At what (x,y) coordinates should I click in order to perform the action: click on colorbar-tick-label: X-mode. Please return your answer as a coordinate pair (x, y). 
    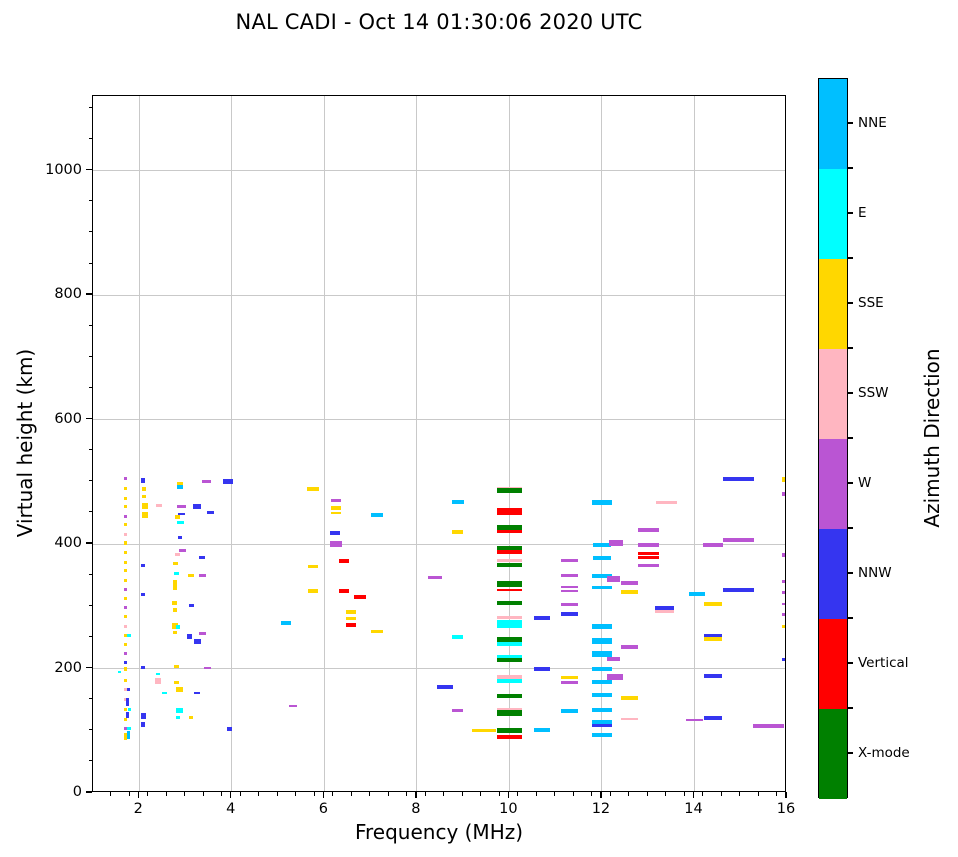
    Looking at the image, I should click on (884, 753).